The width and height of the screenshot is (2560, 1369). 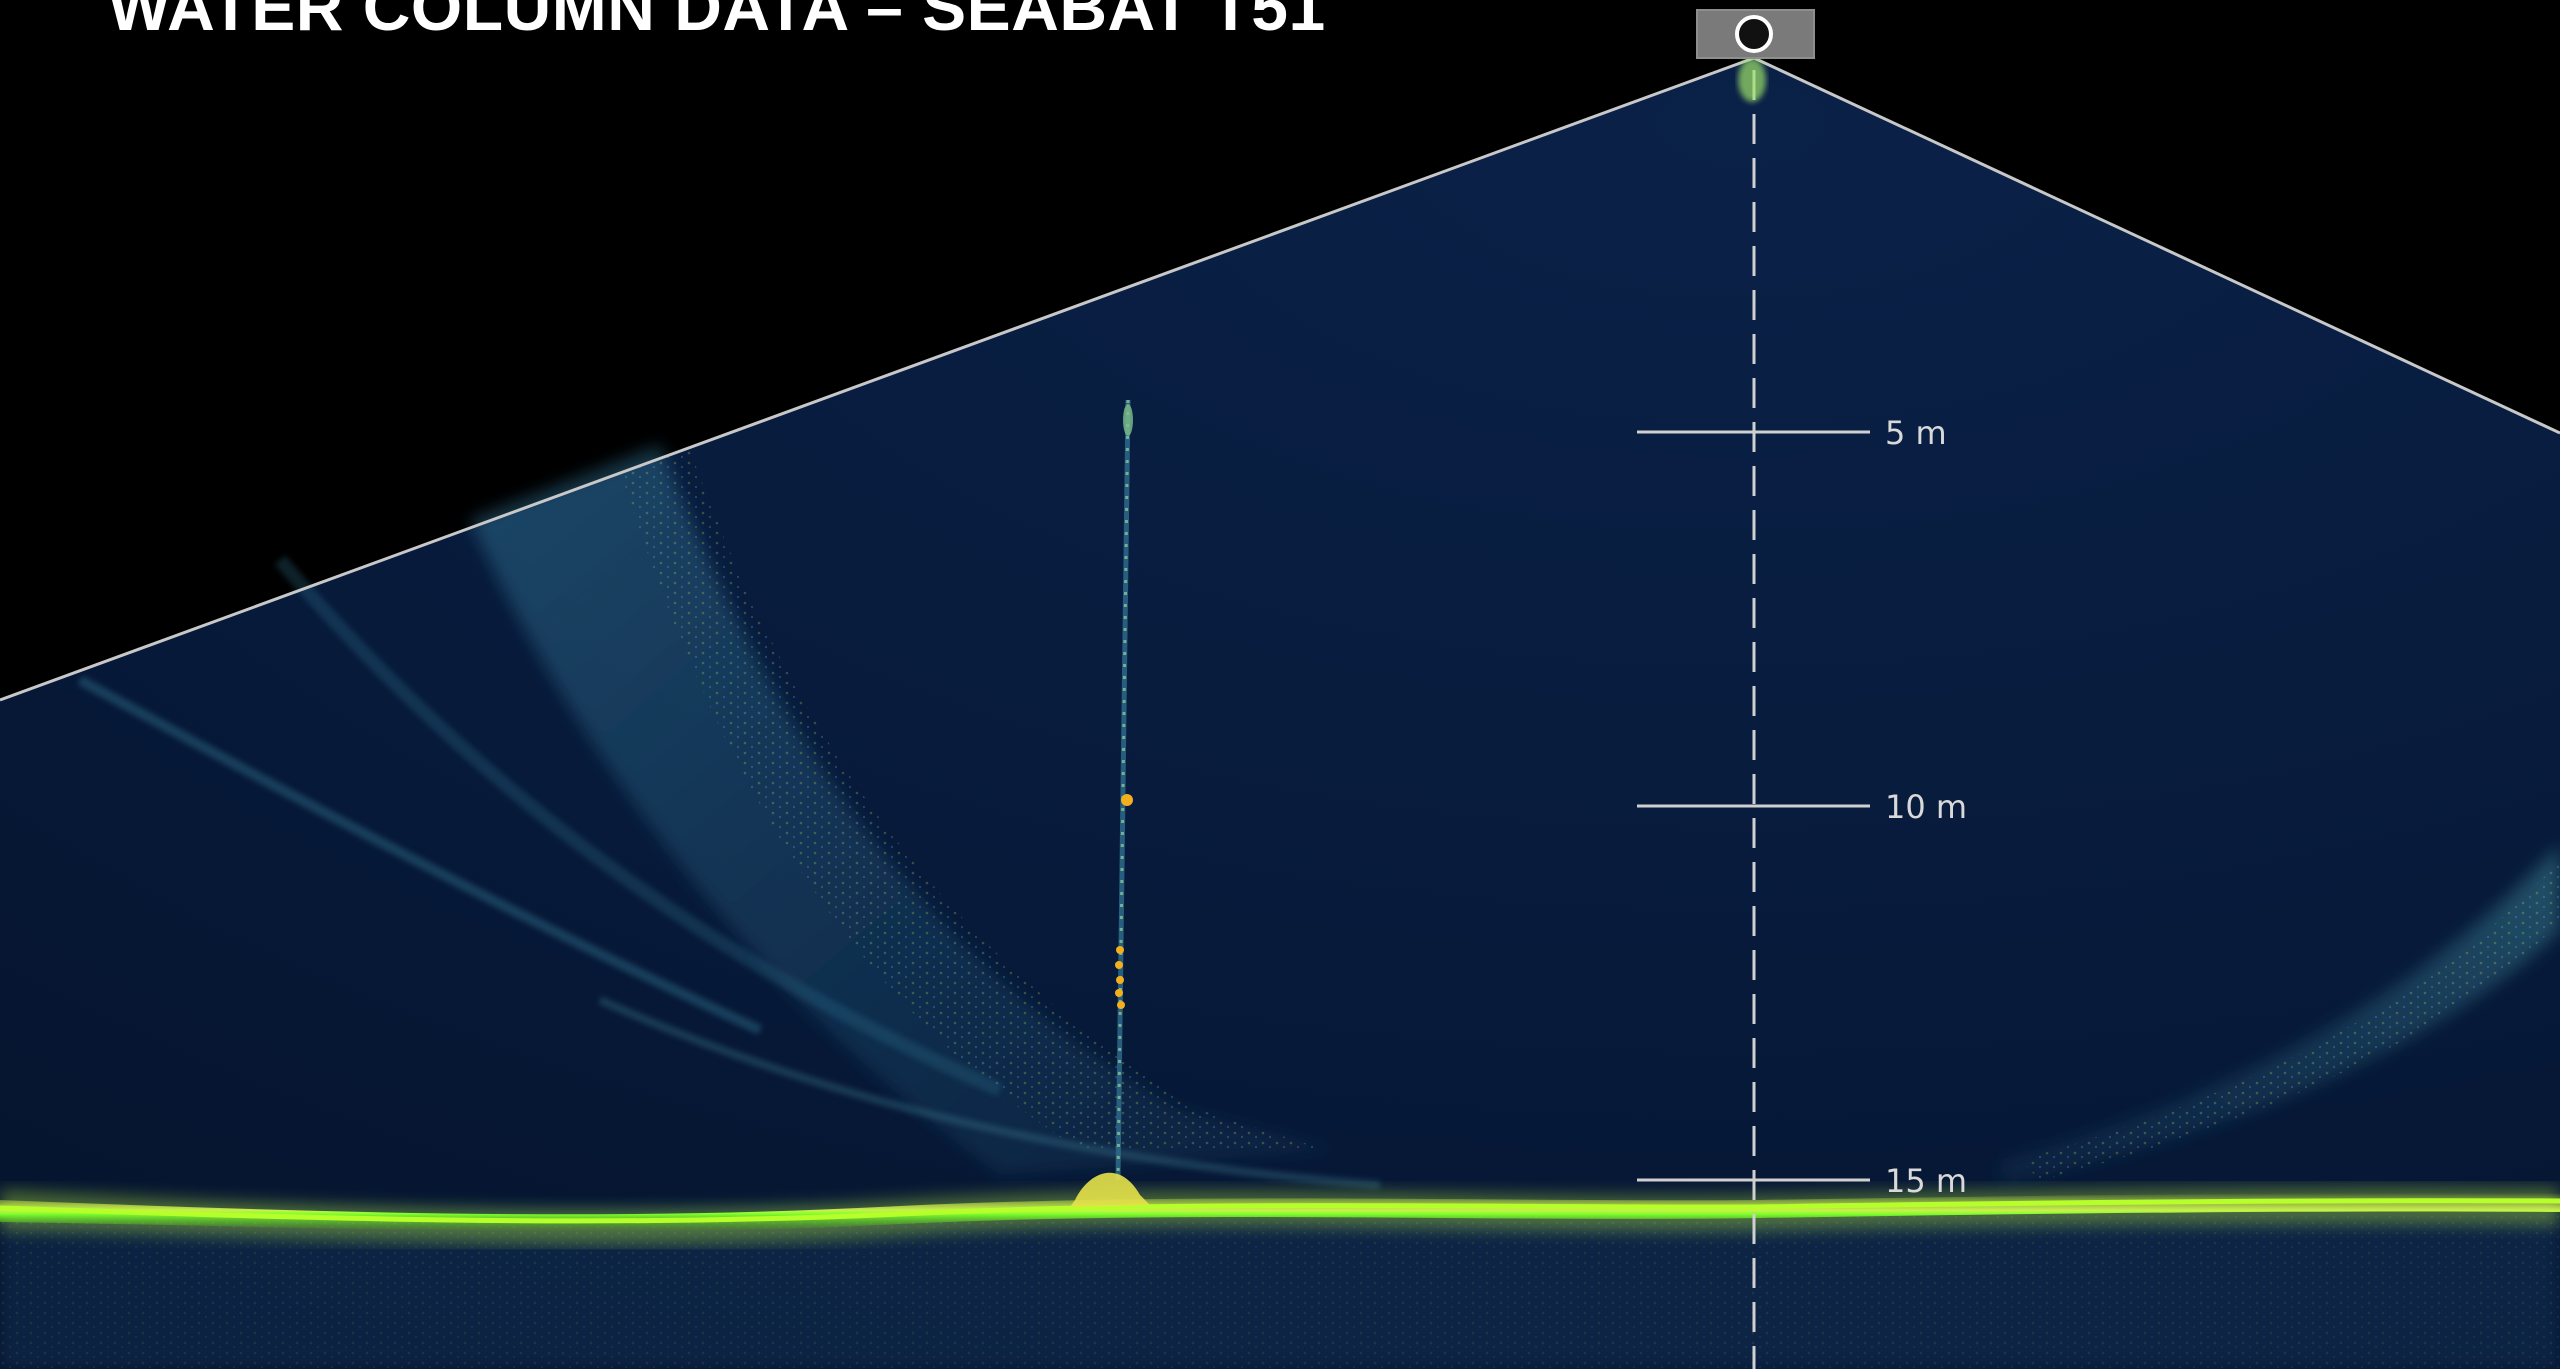 What do you see at coordinates (1123, 790) in the screenshot?
I see `target-column-line-speckle` at bounding box center [1123, 790].